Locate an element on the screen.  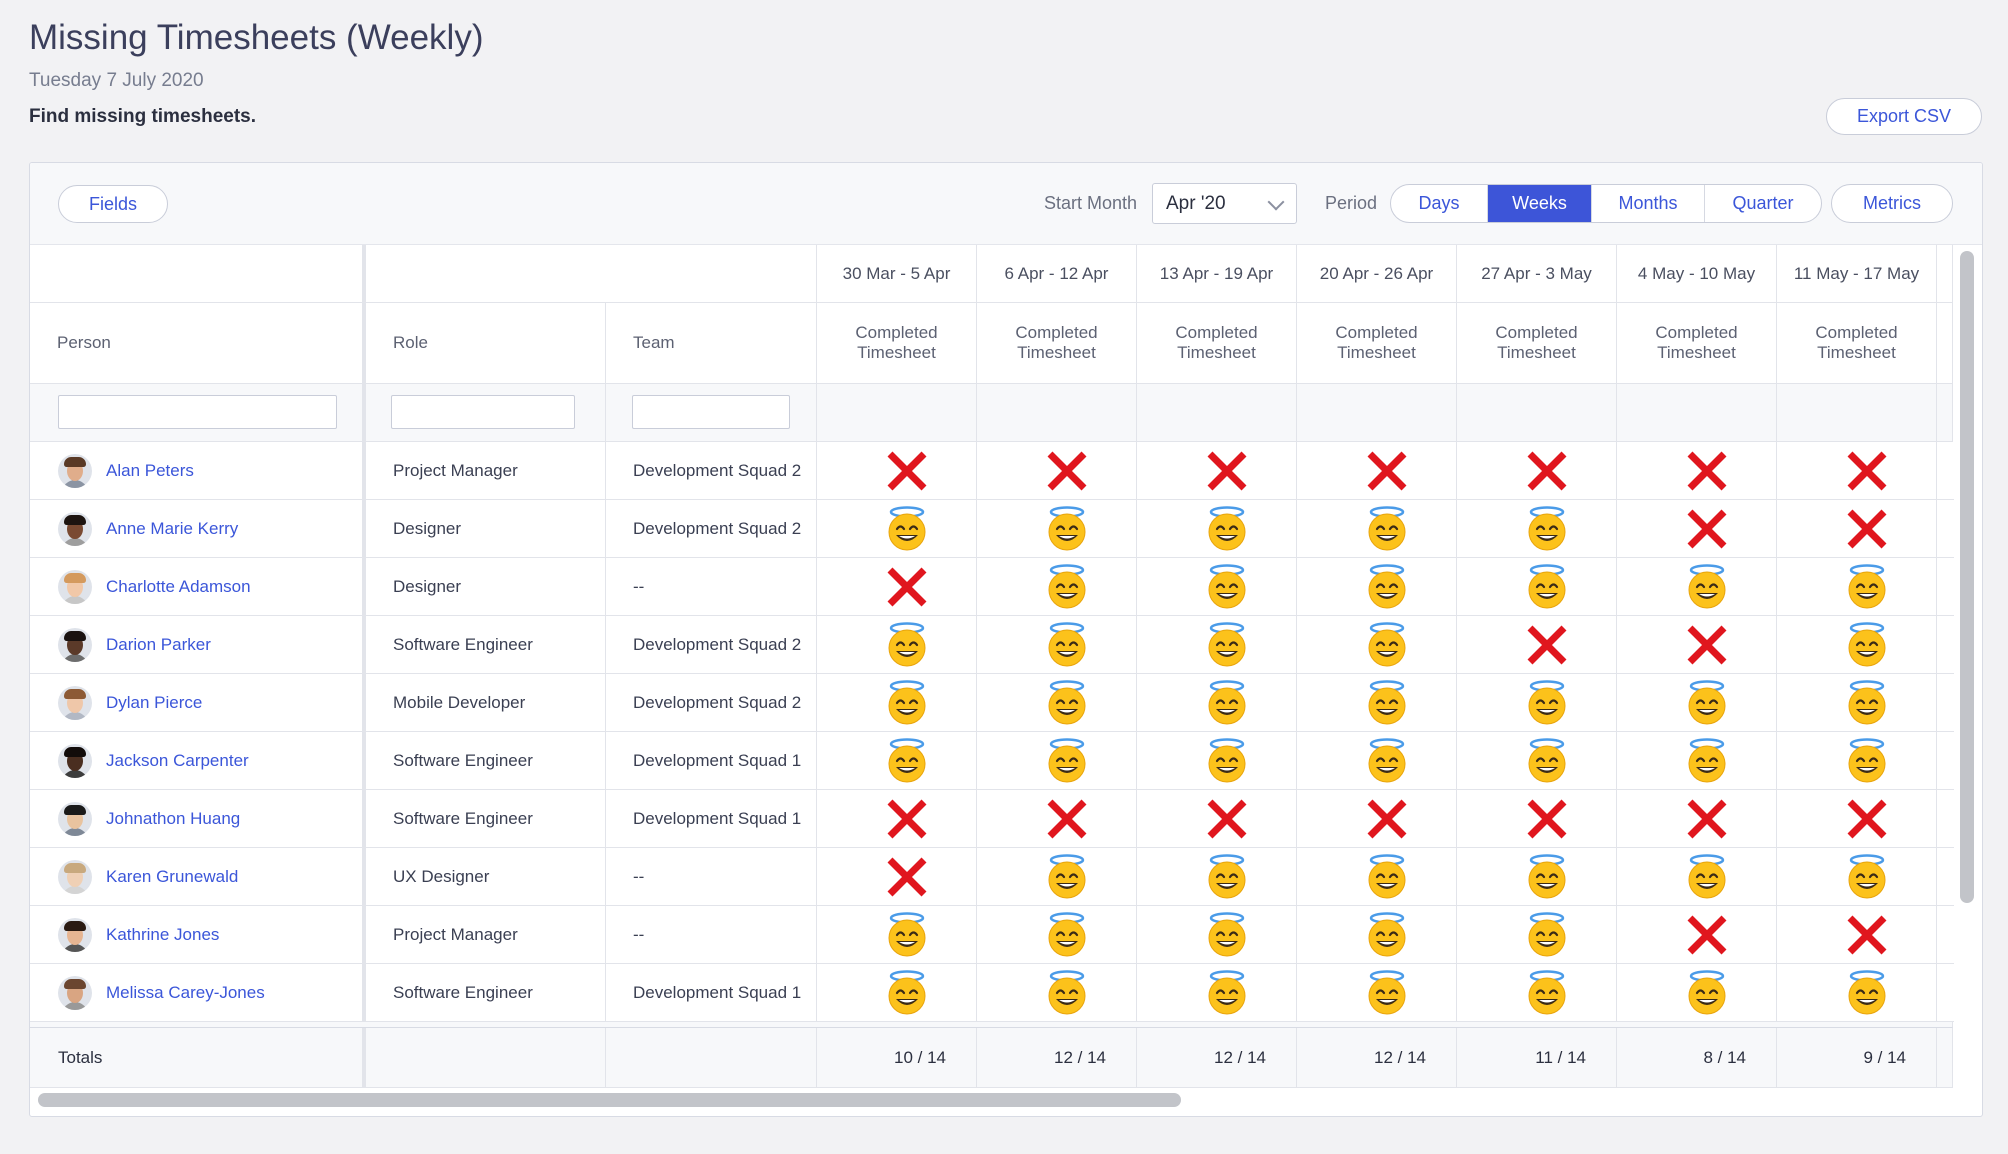
start-month-select: Apr '20 is located at coordinates (1224, 203).